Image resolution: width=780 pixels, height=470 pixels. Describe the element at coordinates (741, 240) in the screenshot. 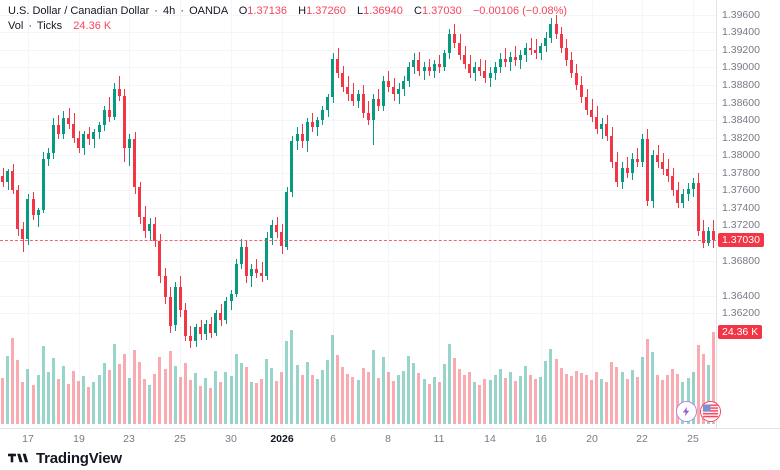

I see `current-price-badge: 1.37030` at that location.